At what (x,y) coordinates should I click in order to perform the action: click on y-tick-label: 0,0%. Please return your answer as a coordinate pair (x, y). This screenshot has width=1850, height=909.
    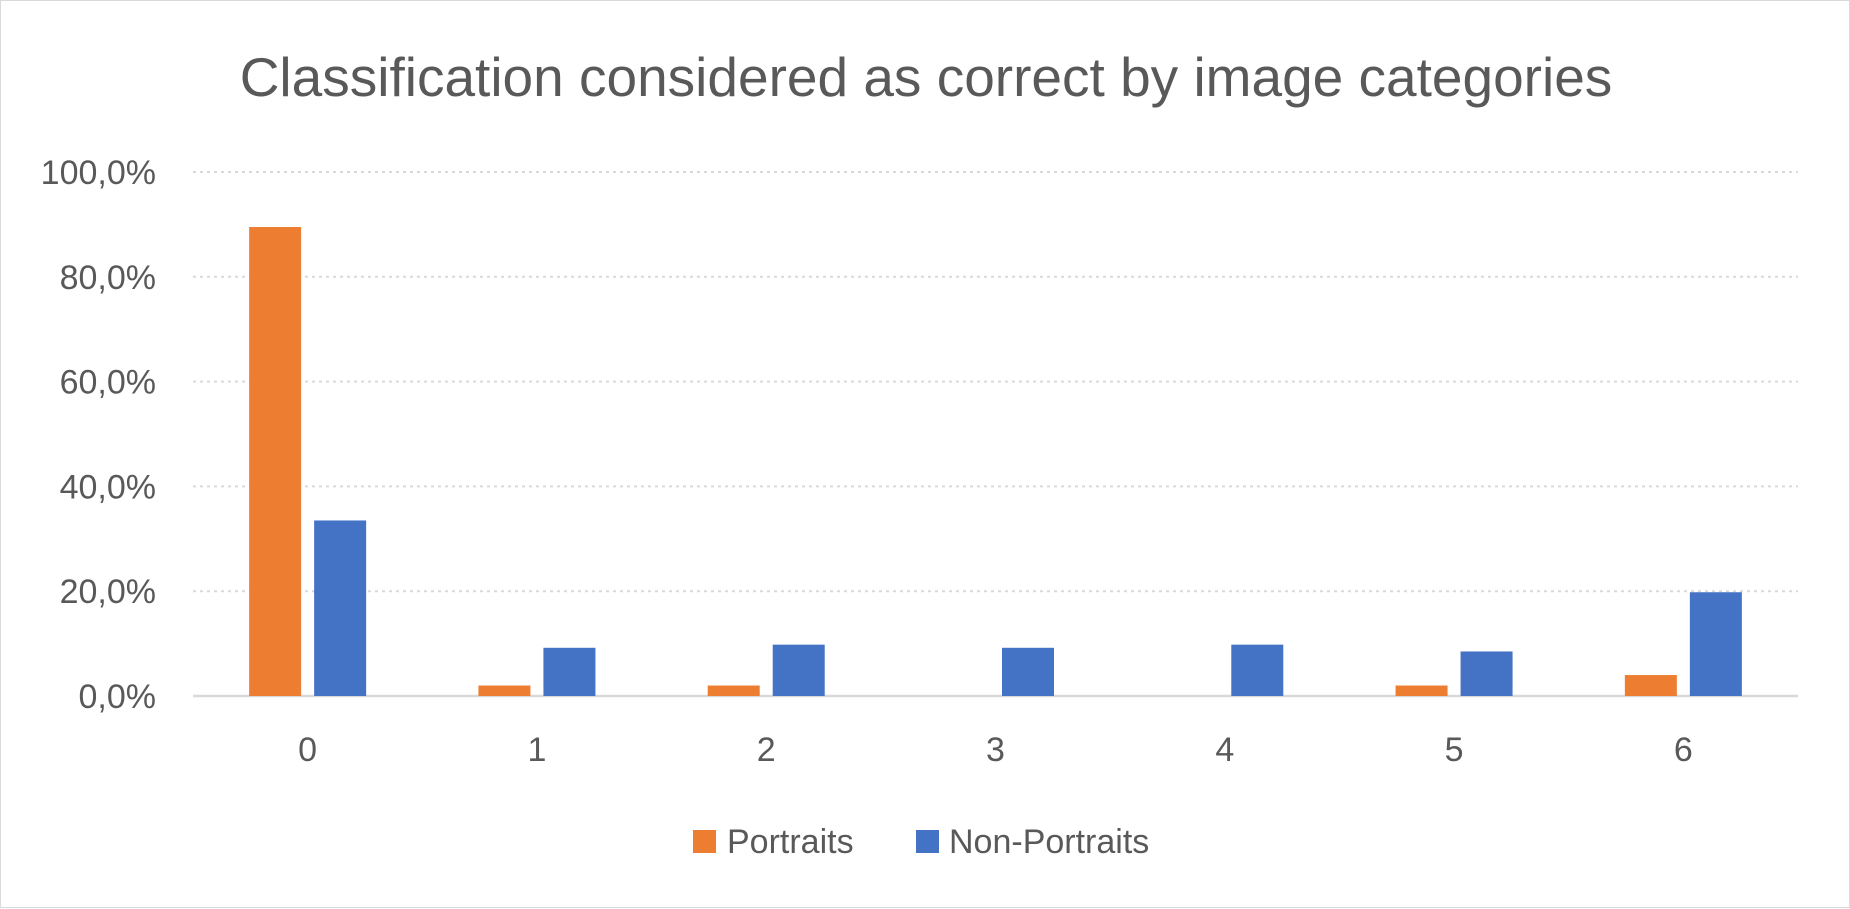
    Looking at the image, I should click on (118, 697).